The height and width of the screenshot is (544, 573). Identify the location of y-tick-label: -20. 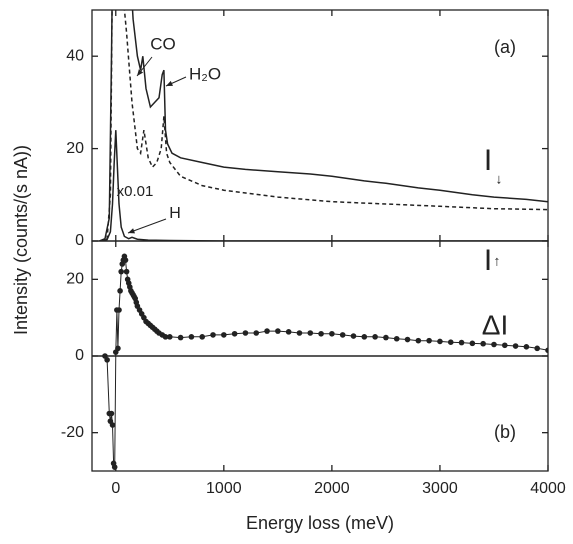
(72, 432).